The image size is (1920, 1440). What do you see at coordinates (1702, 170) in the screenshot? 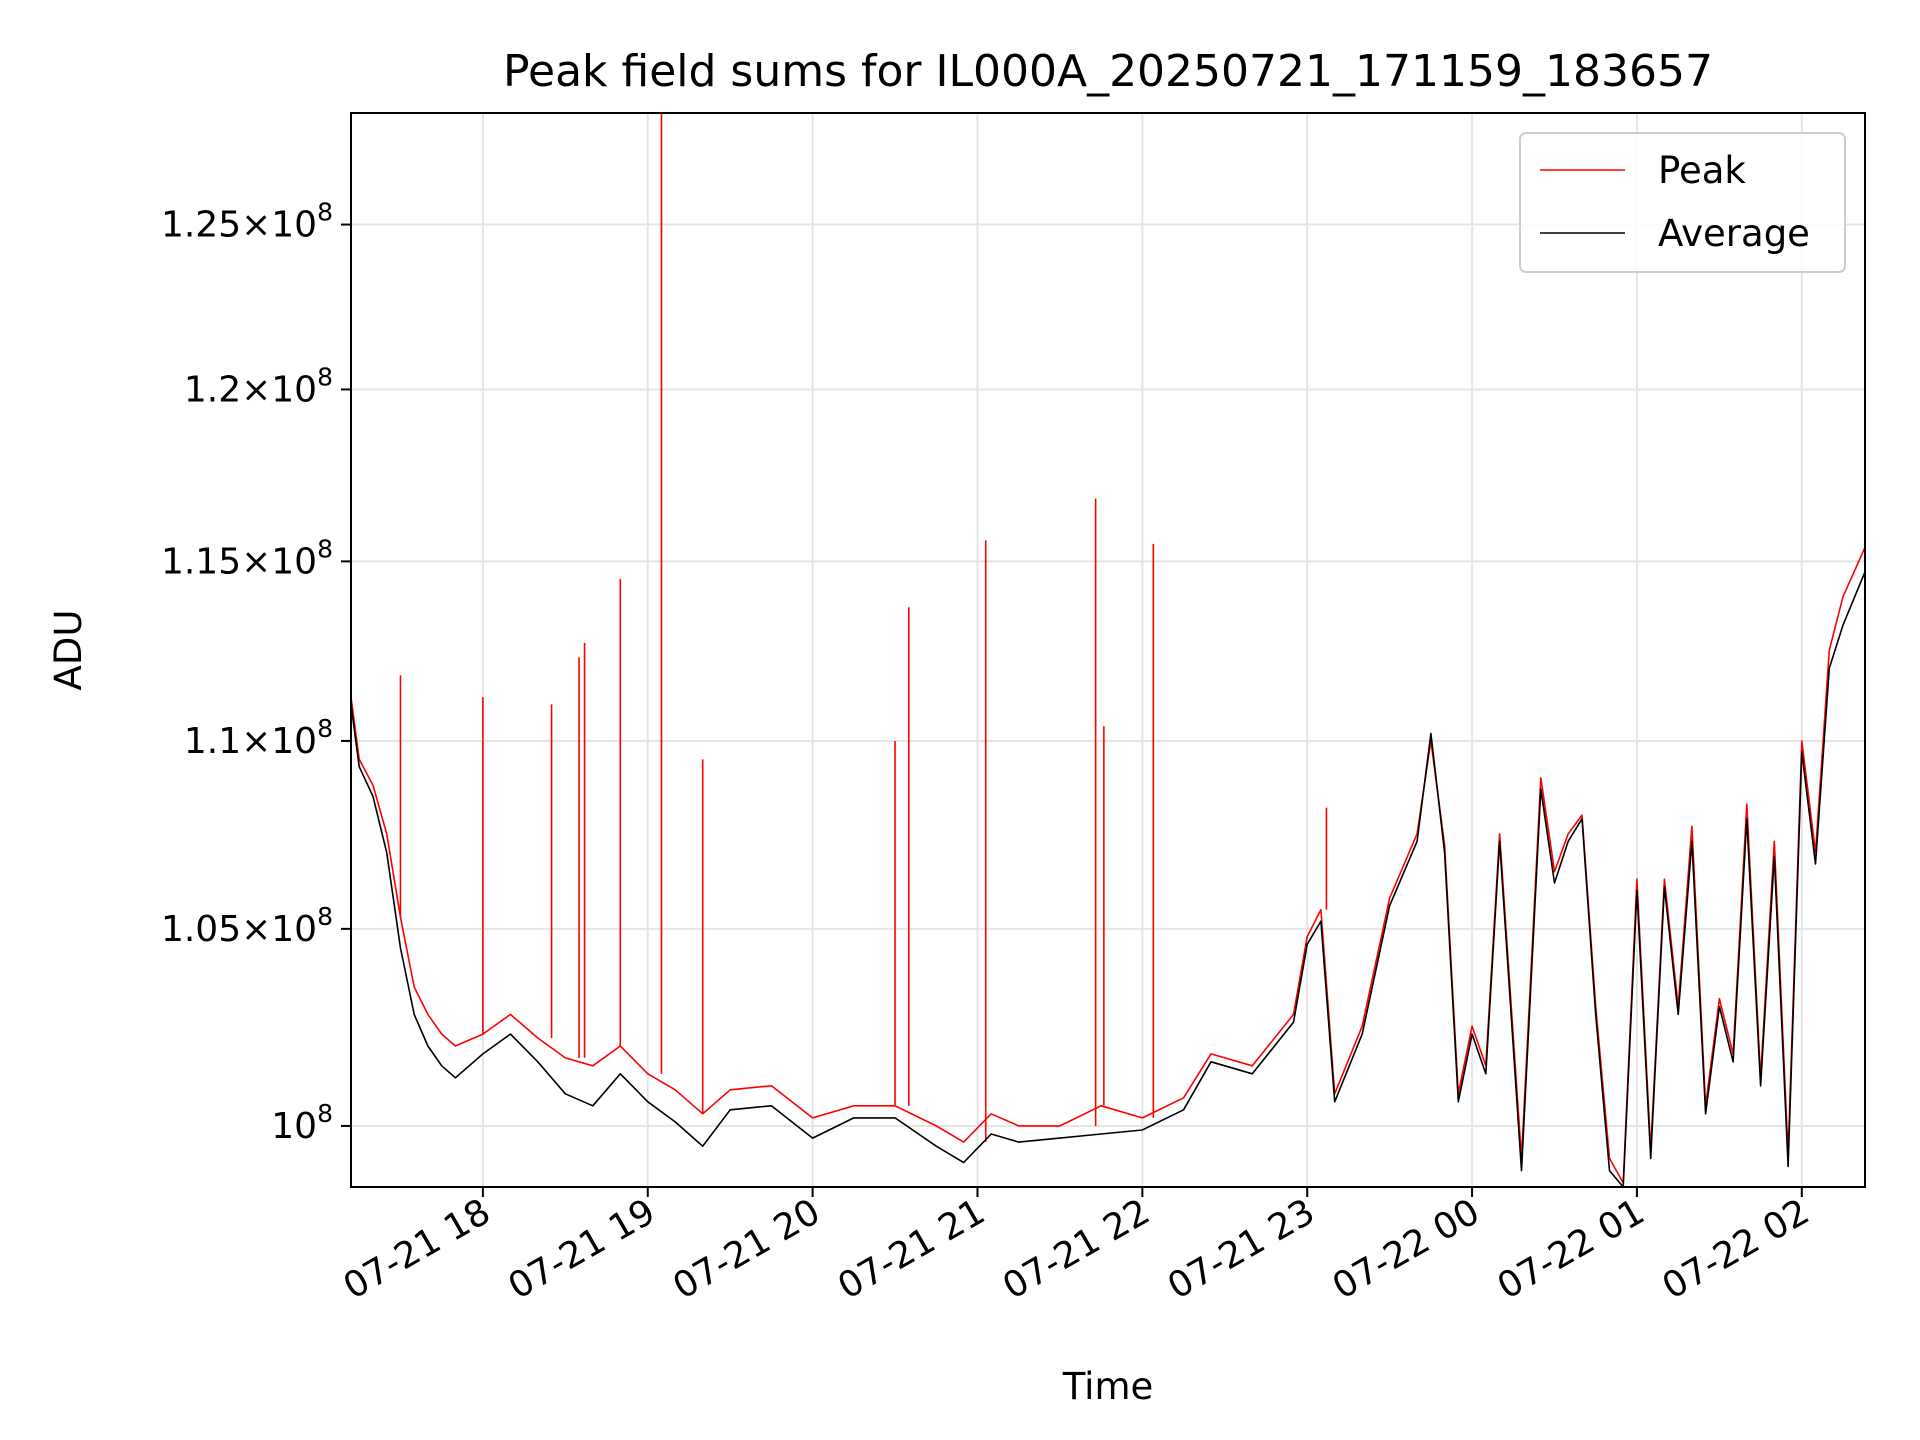
I see `legend-label-peak: Peak` at bounding box center [1702, 170].